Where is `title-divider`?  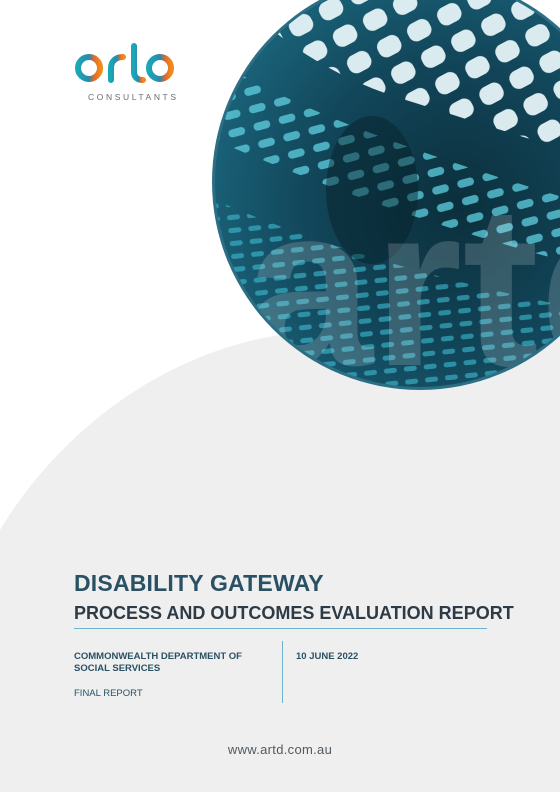 title-divider is located at coordinates (280, 628).